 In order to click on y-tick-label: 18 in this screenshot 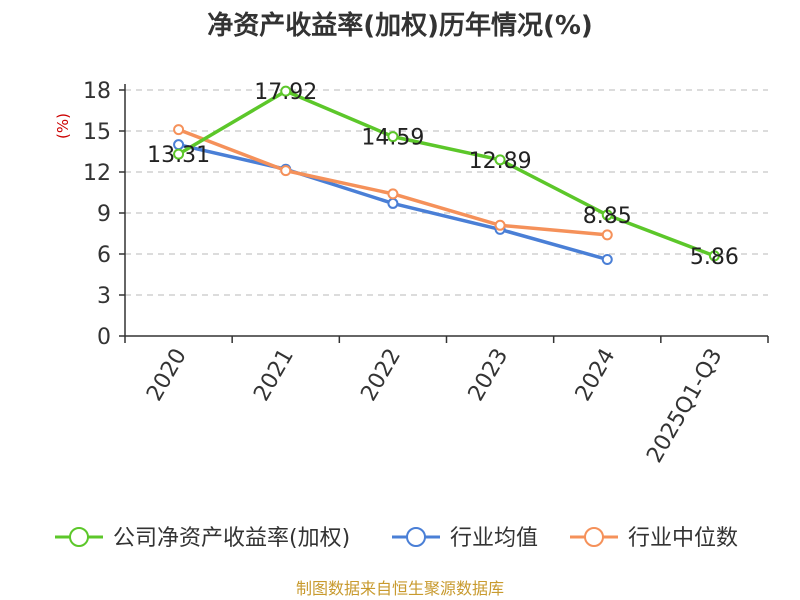, I will do `click(97, 91)`.